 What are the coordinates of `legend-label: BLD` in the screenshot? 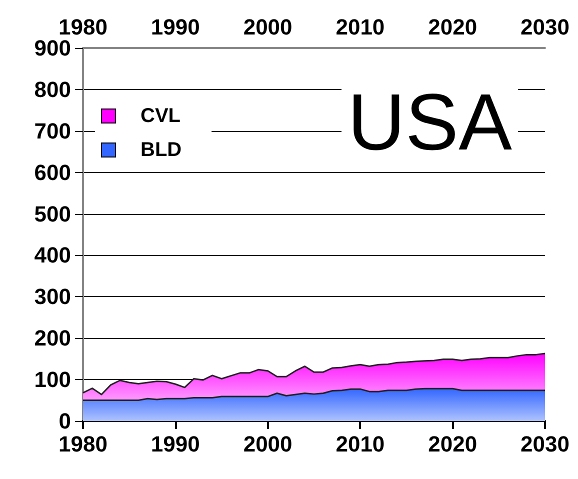 It's located at (161, 150).